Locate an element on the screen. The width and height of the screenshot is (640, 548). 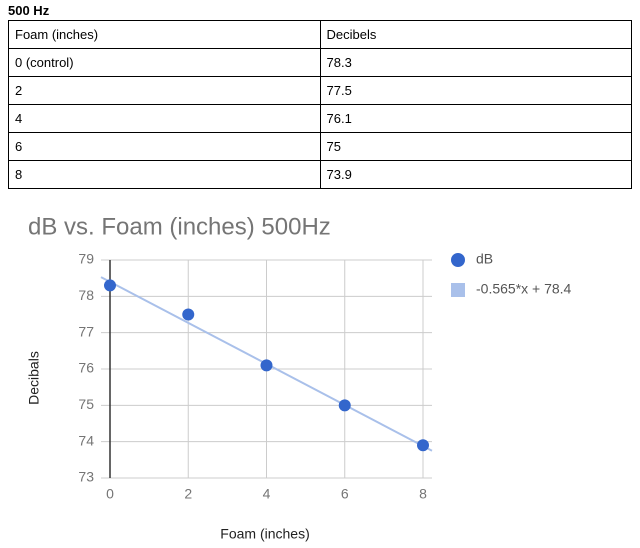
table-cell: 4 is located at coordinates (164, 118).